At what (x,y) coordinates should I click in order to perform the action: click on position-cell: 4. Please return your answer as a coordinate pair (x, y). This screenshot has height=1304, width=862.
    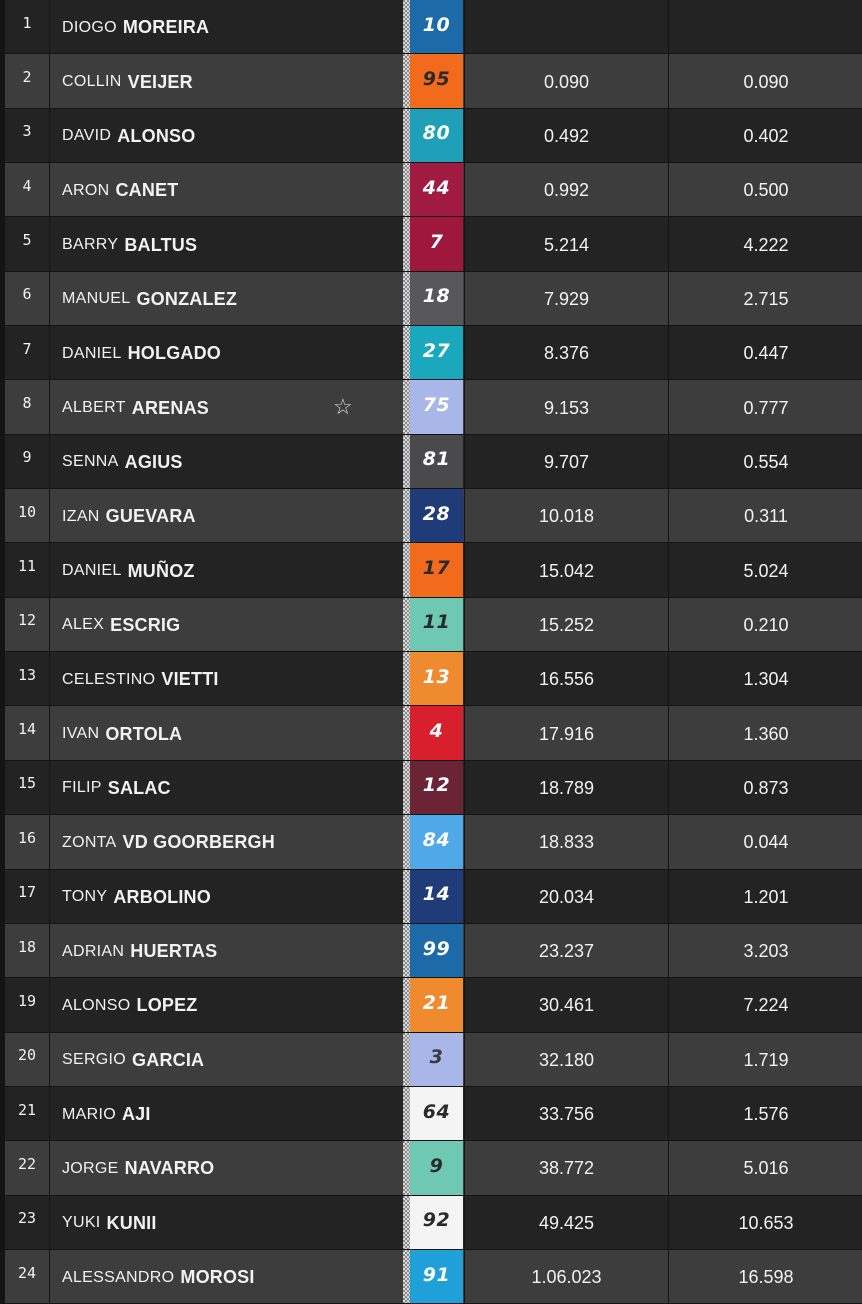
    Looking at the image, I should click on (27, 190).